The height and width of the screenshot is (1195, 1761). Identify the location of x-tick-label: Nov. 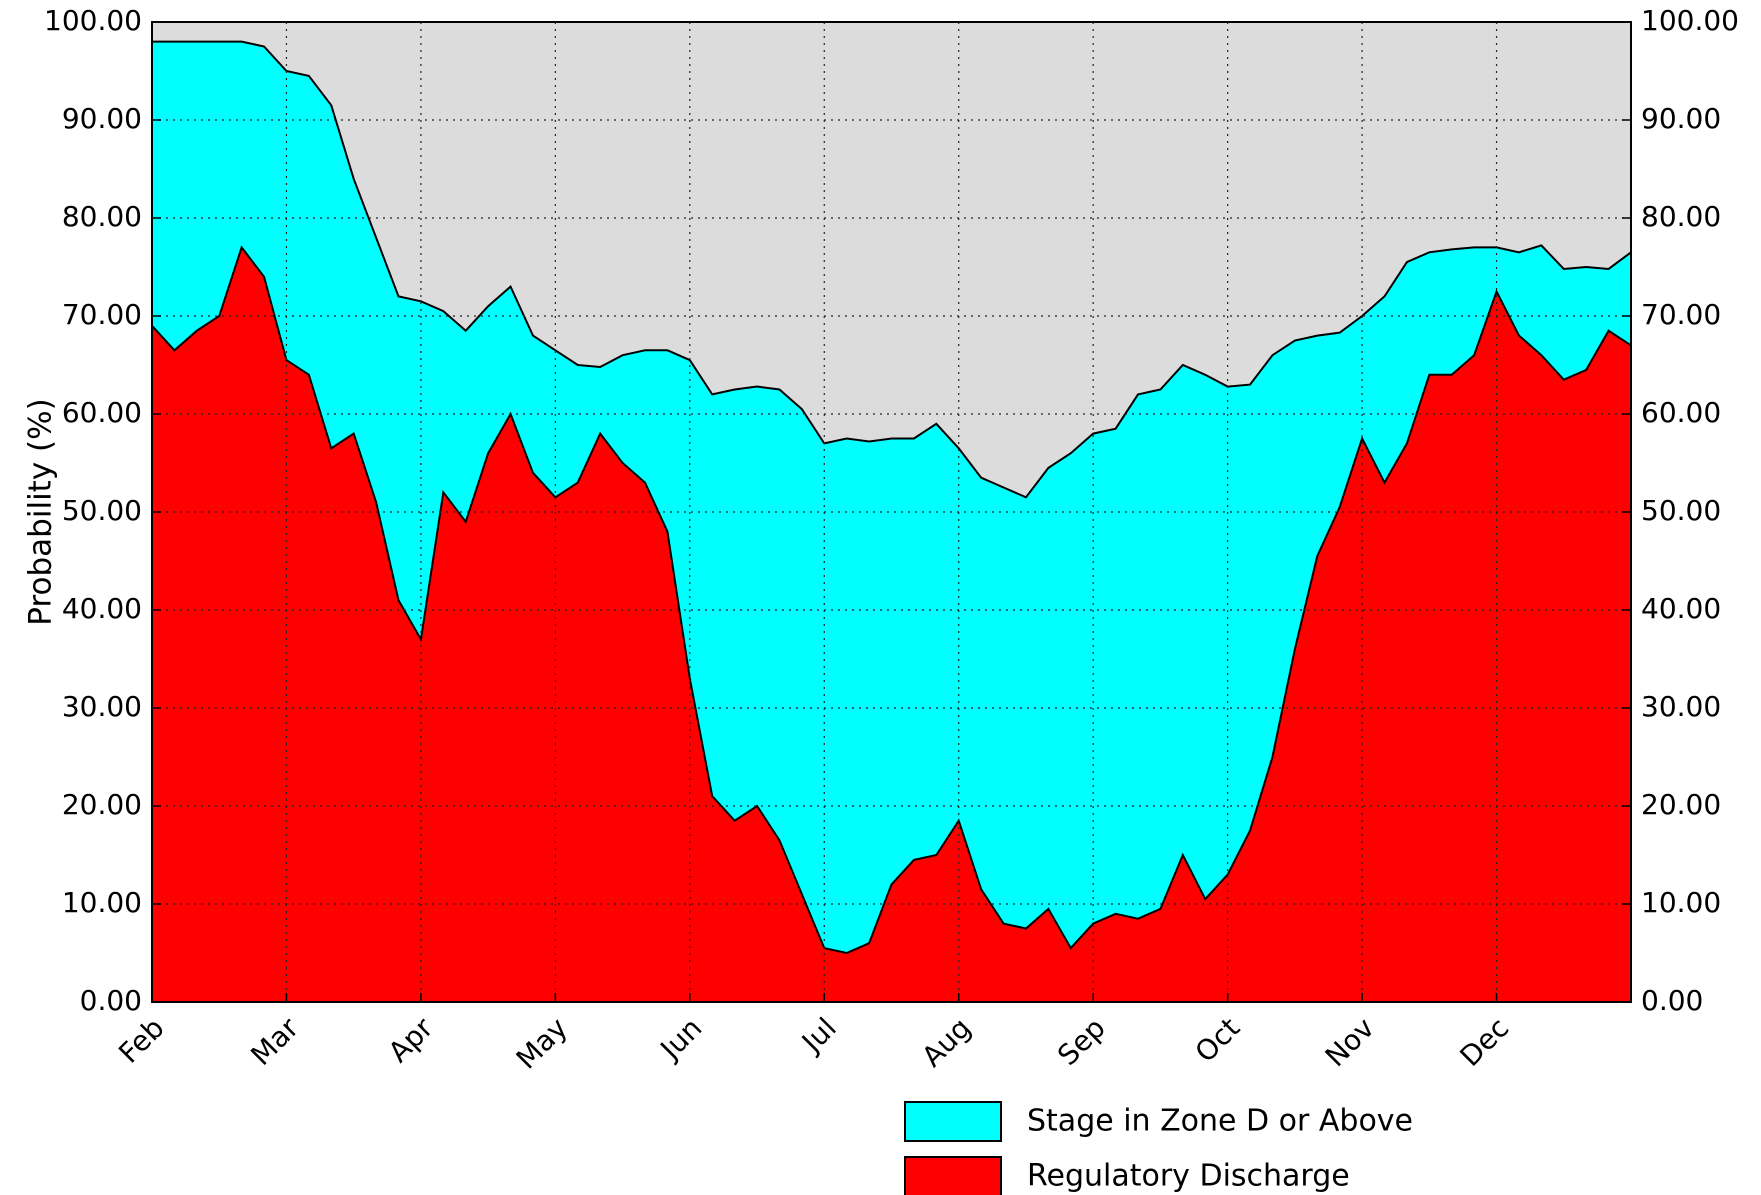
(1350, 1042).